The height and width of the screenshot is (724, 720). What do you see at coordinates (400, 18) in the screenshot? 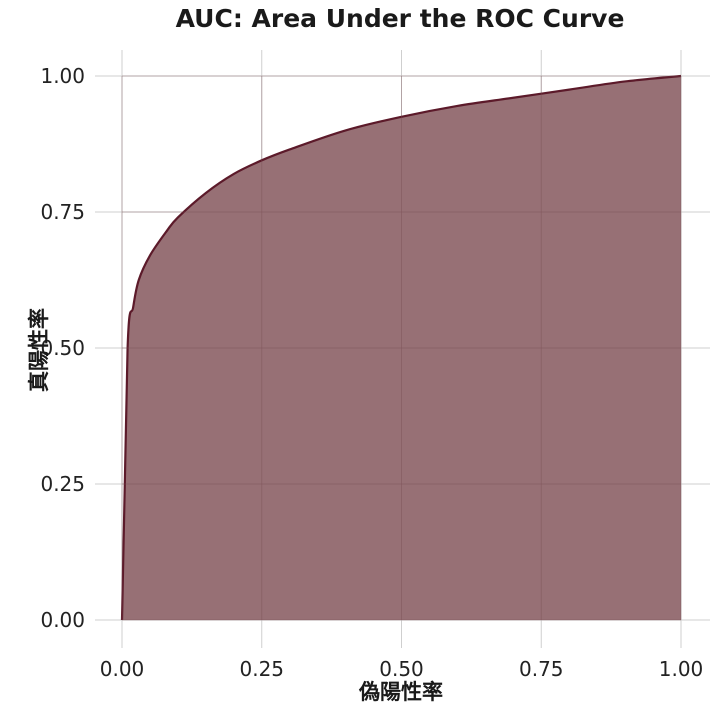
I see `chart-title: AUC: Area Under the ROC Curve` at bounding box center [400, 18].